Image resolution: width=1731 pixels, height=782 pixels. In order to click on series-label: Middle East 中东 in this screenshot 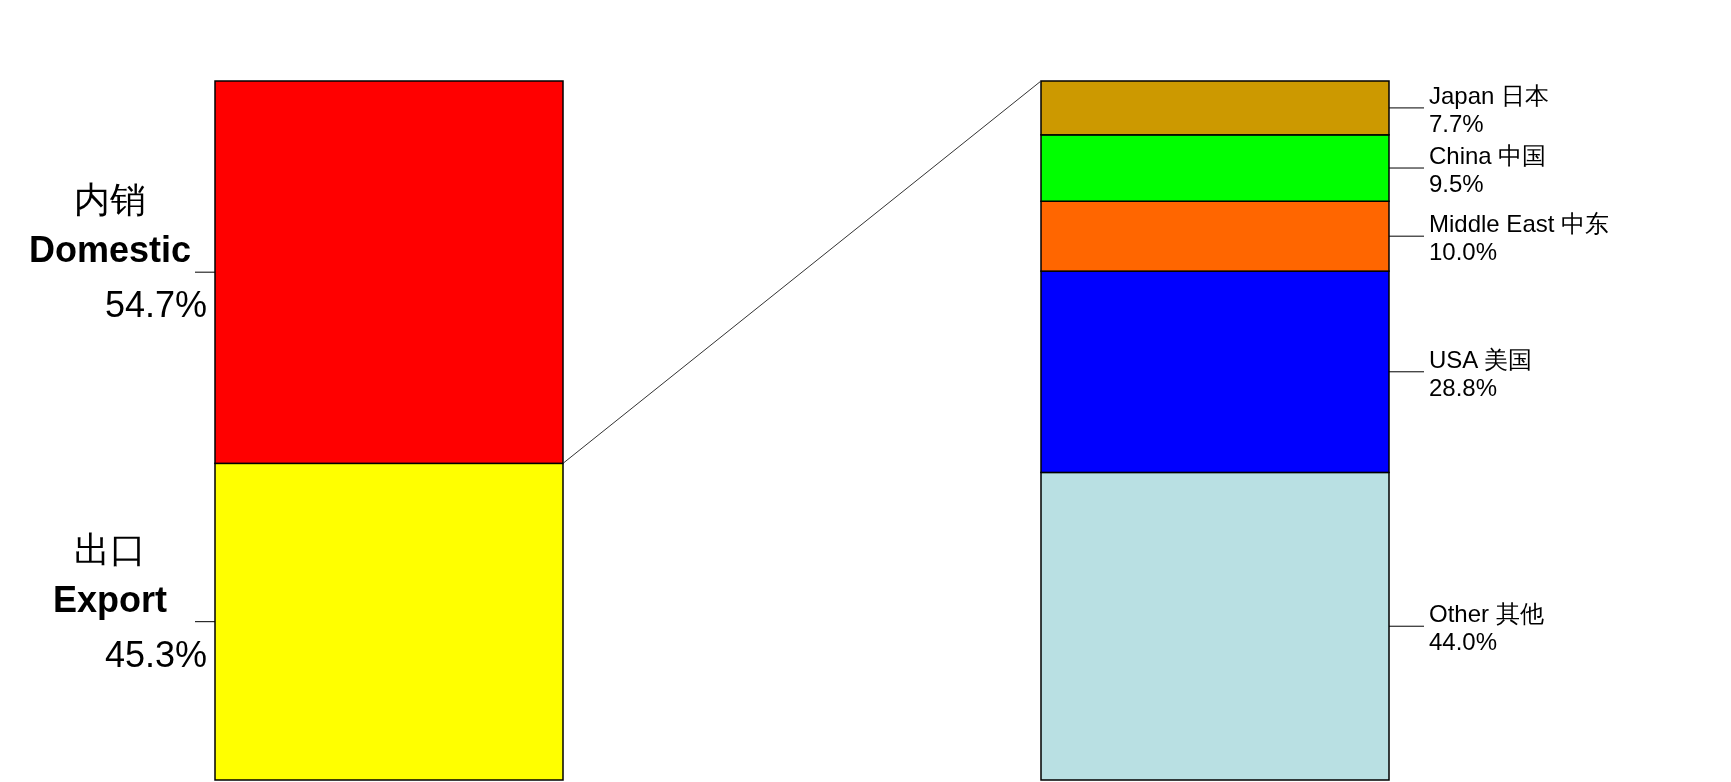, I will do `click(1519, 224)`.